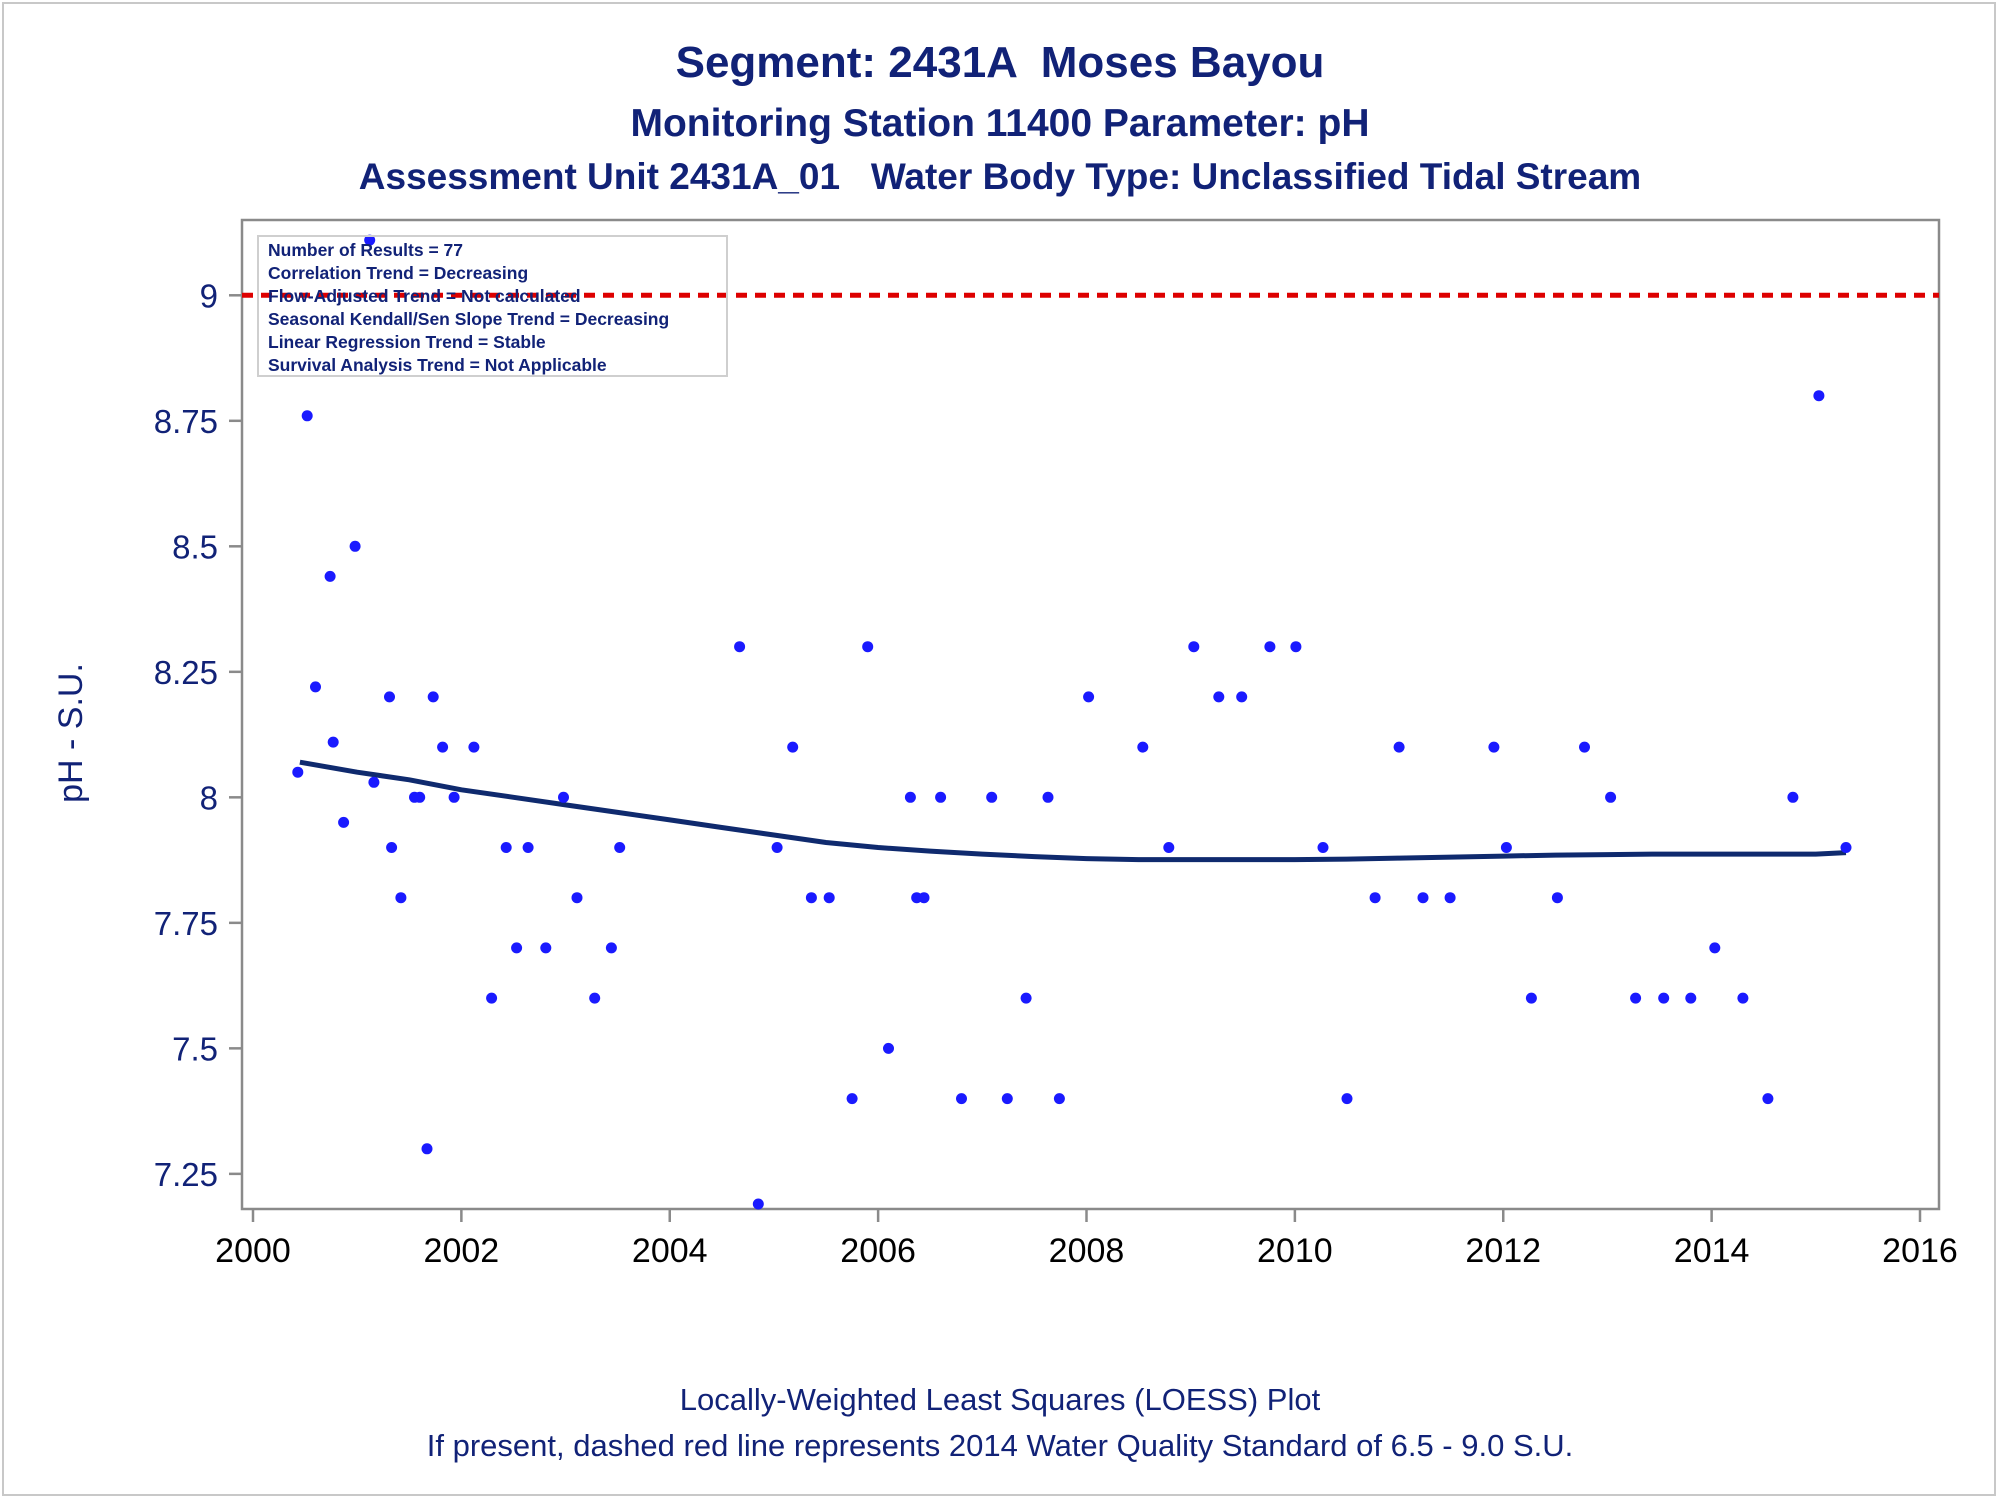  I want to click on loess-curve, so click(1073, 811).